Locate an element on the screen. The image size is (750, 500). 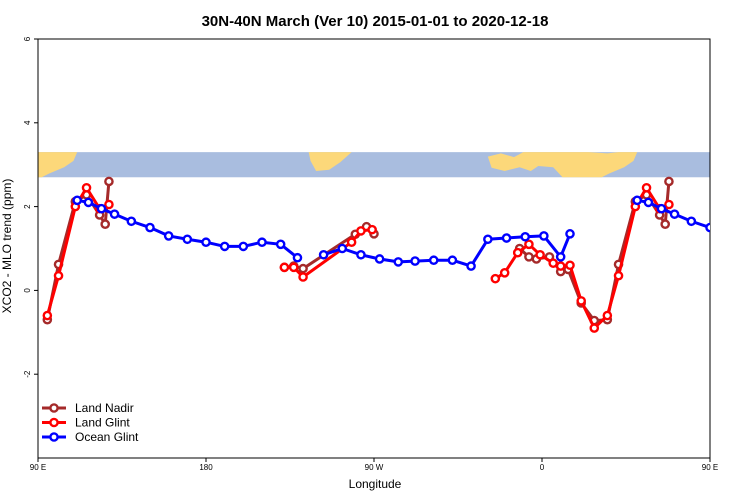
y-axis: -2 0 2 4 6 is located at coordinates (30, 207).